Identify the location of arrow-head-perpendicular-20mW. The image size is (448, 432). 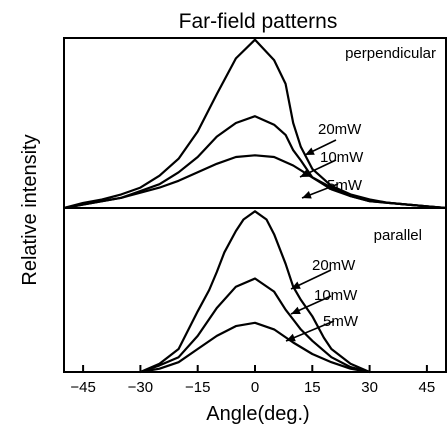
(310, 151).